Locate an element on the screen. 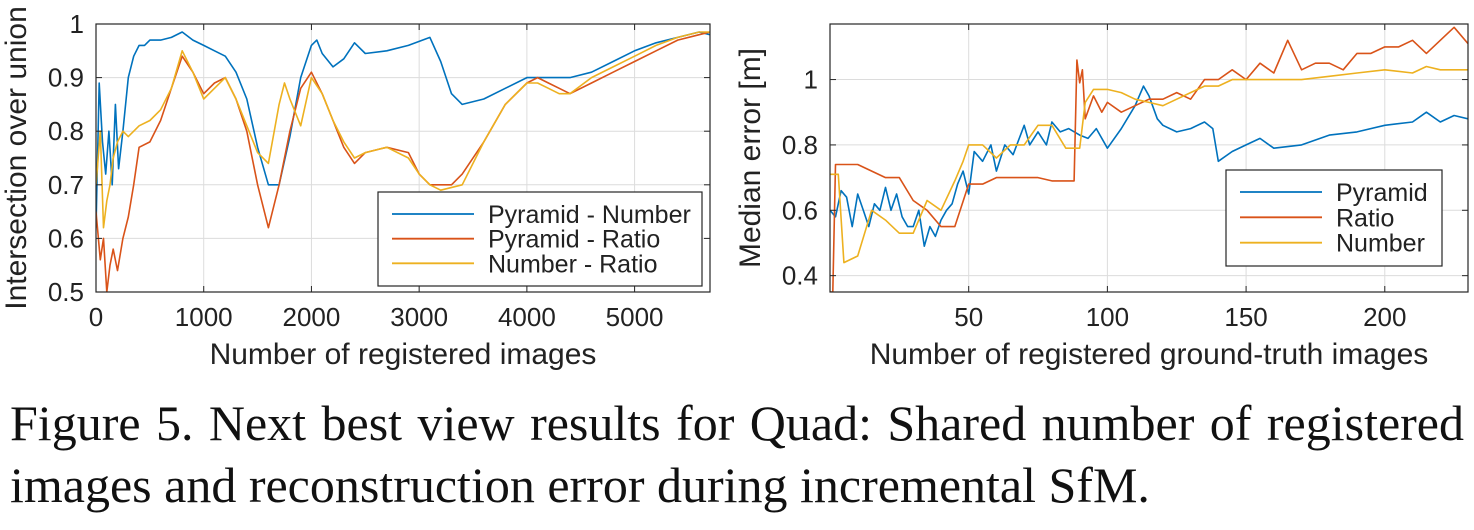  y-tick-label: 0.4 is located at coordinates (800, 276).